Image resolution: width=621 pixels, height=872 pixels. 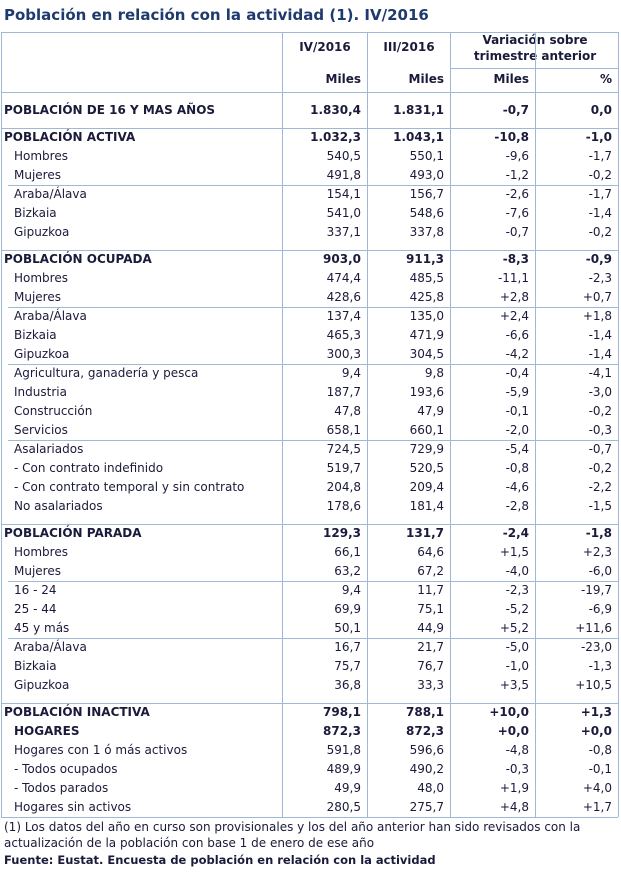 What do you see at coordinates (342, 533) in the screenshot?
I see `cell: 129,3` at bounding box center [342, 533].